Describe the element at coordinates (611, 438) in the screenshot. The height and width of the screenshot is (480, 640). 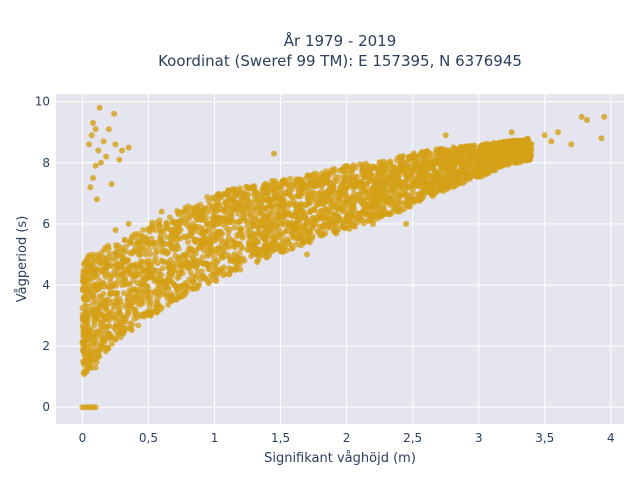
I see `x-tick-label: 4` at that location.